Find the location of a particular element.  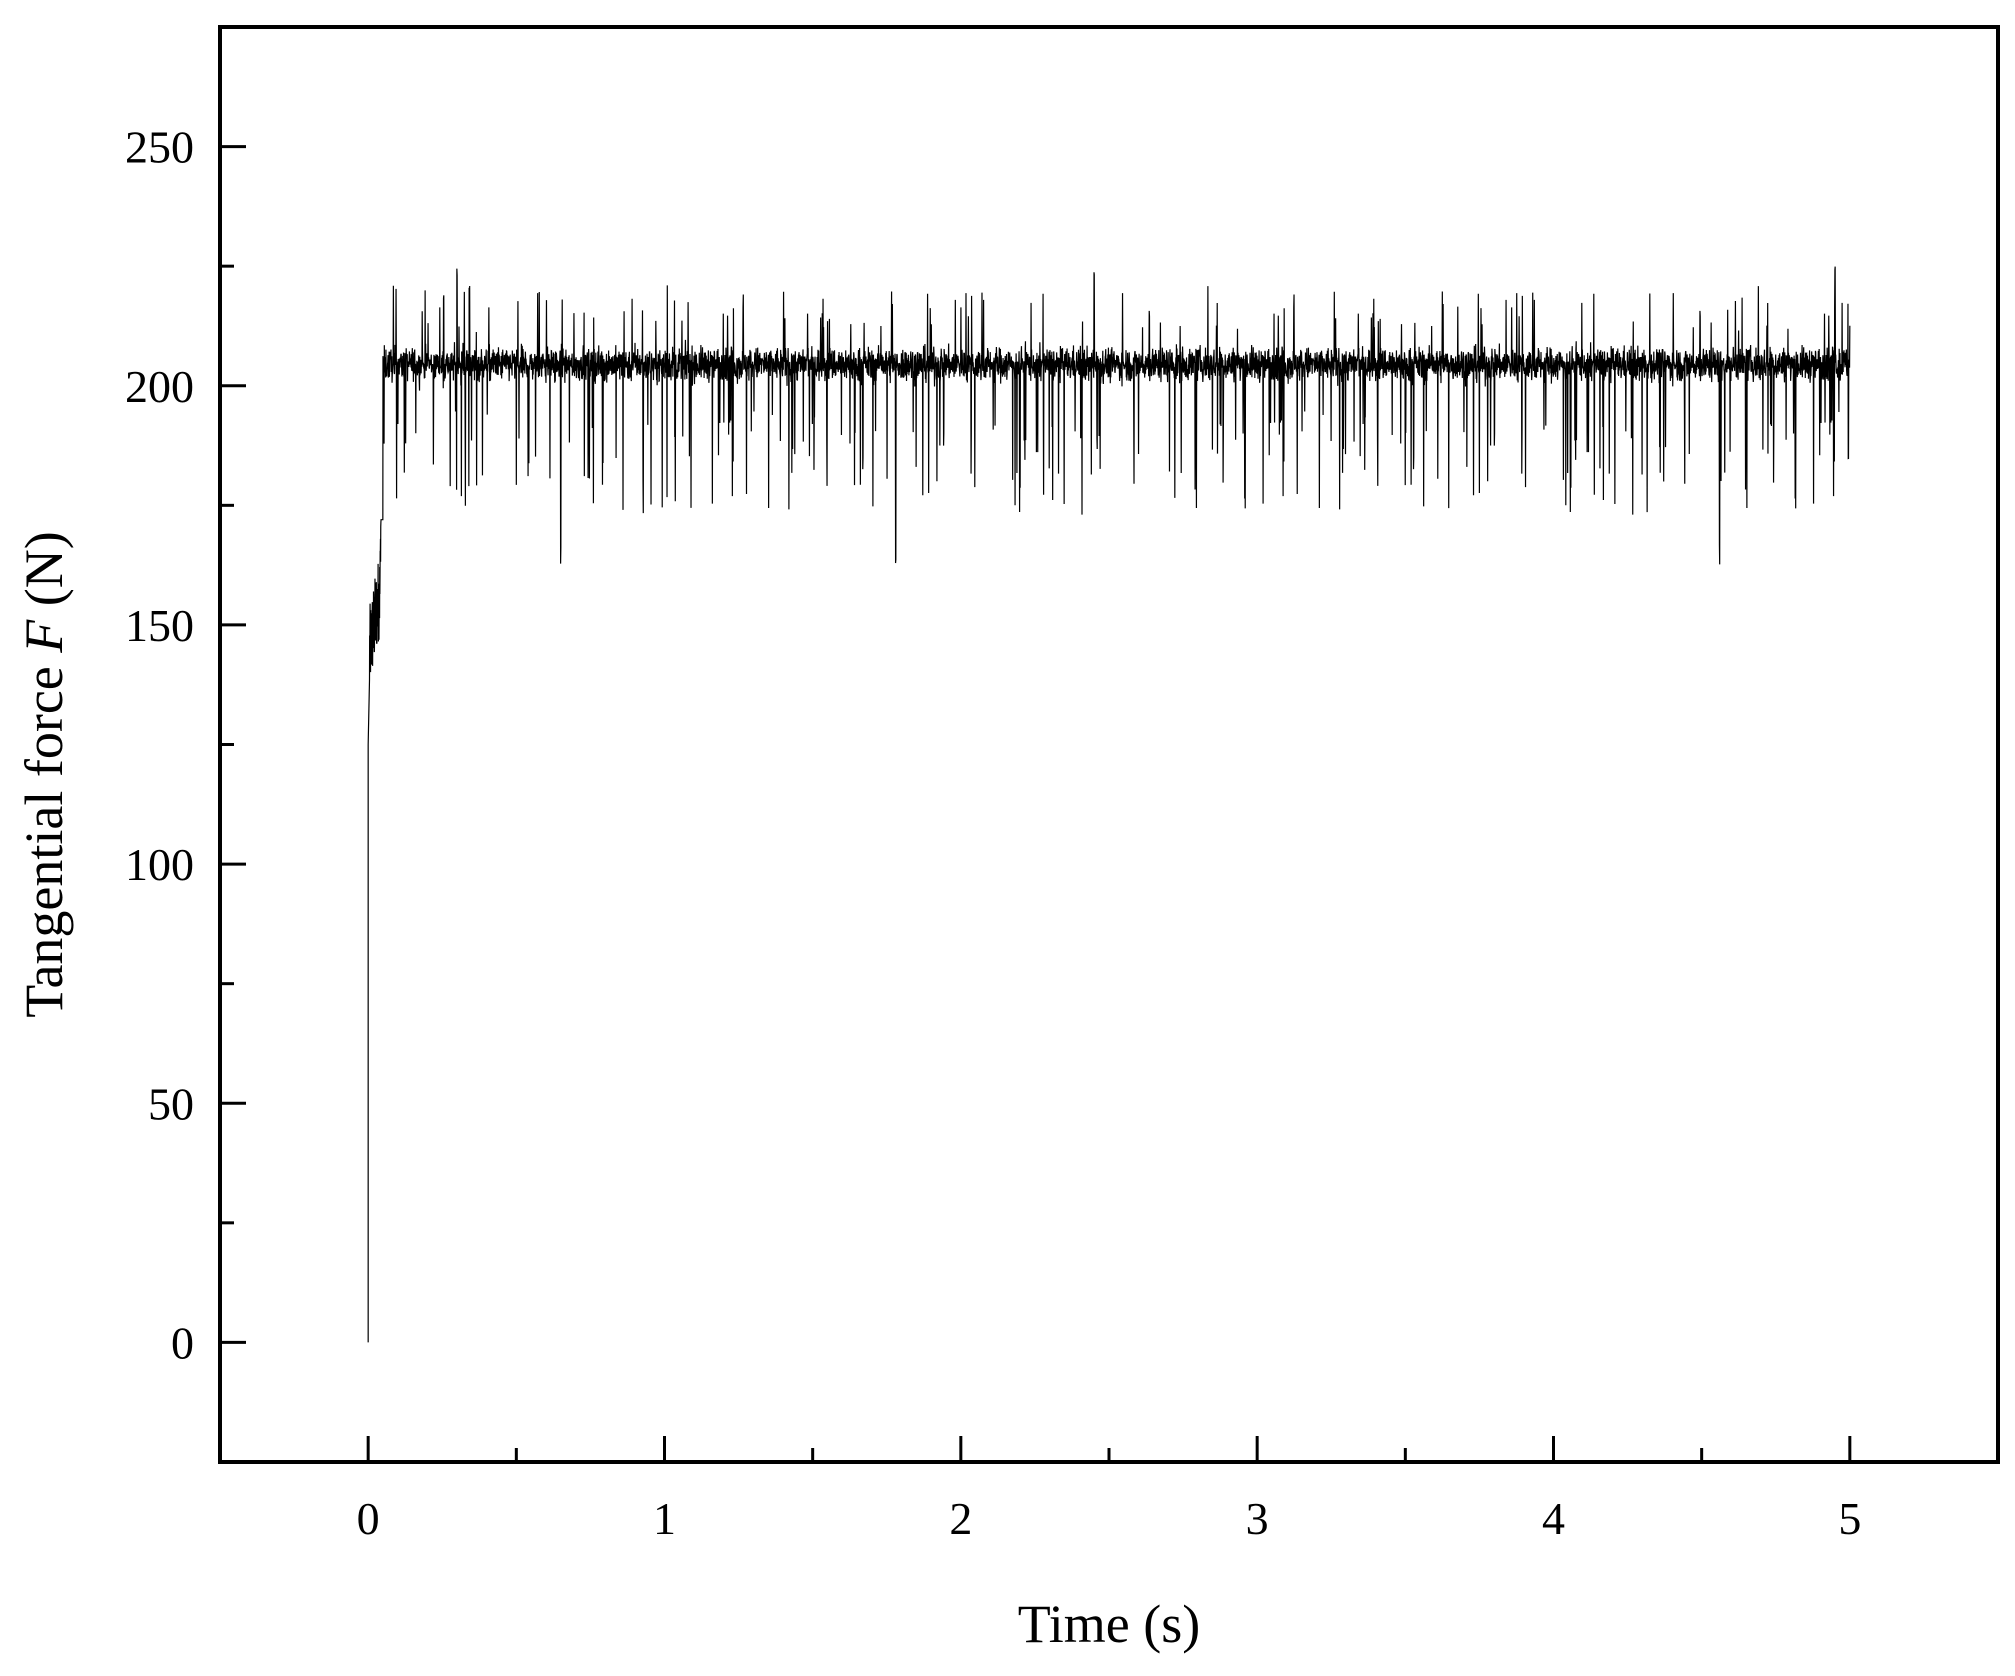

x-tick-label: 4 is located at coordinates (1553, 1518).